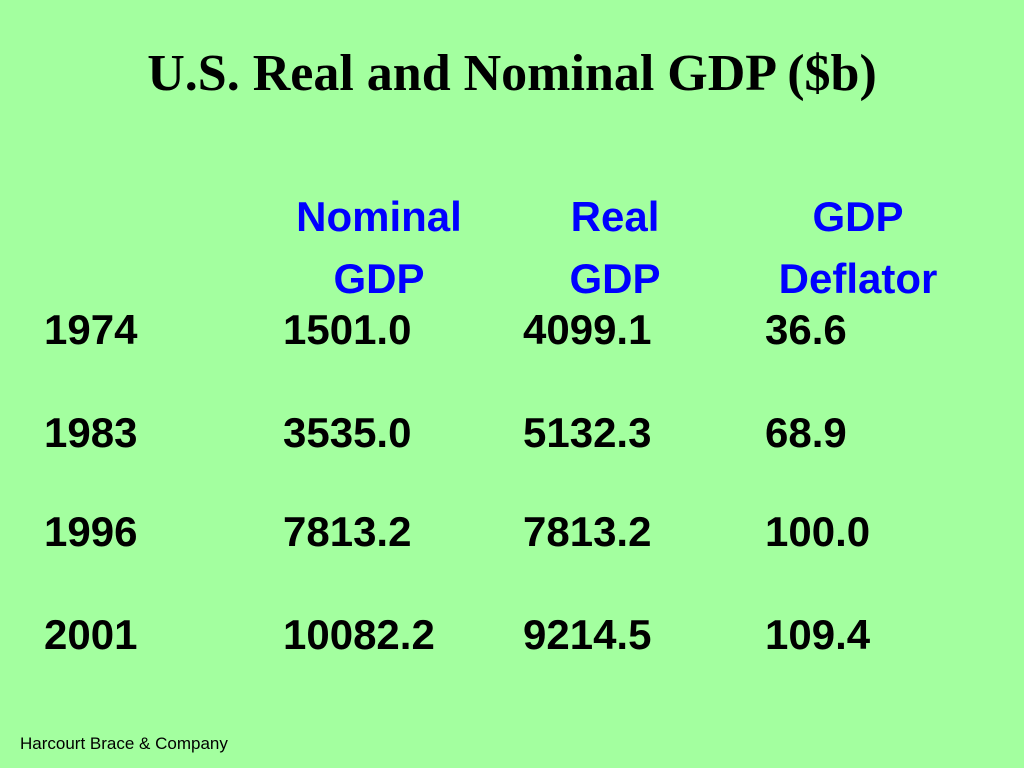  Describe the element at coordinates (818, 634) in the screenshot. I see `gdp-deflator-cell: 109.4` at that location.